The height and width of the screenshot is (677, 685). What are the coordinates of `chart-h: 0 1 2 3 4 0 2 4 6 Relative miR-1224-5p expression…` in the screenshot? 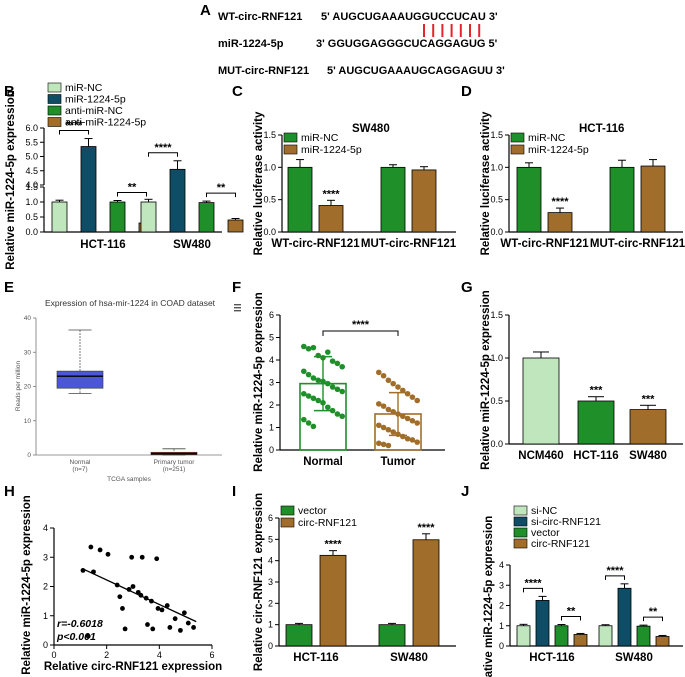 It's located at (121, 585).